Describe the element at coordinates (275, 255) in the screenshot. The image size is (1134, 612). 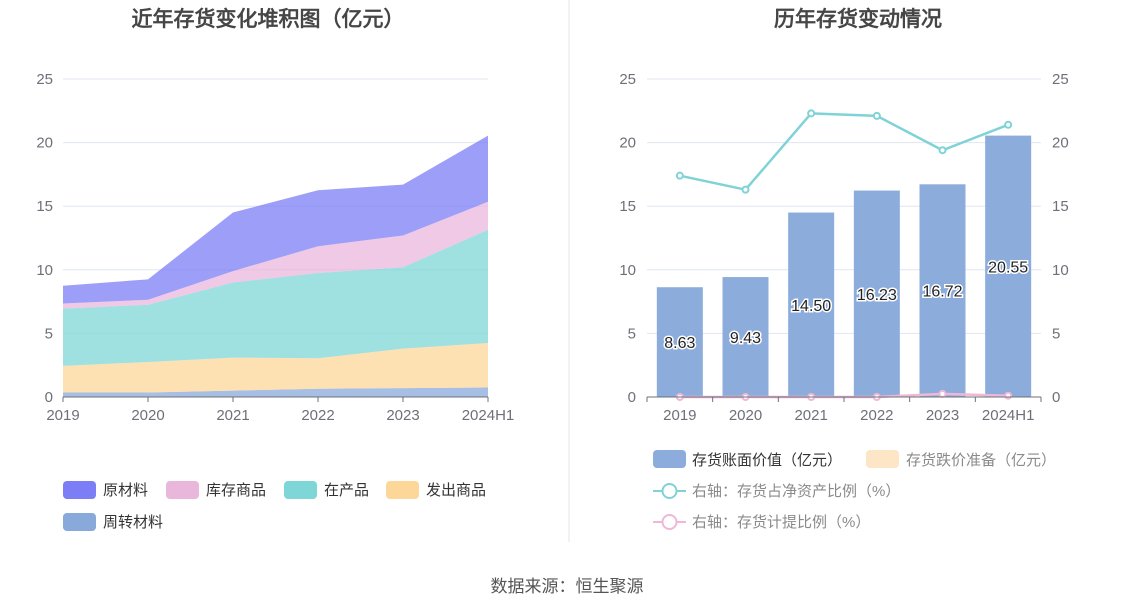
I see `area-库存商品` at that location.